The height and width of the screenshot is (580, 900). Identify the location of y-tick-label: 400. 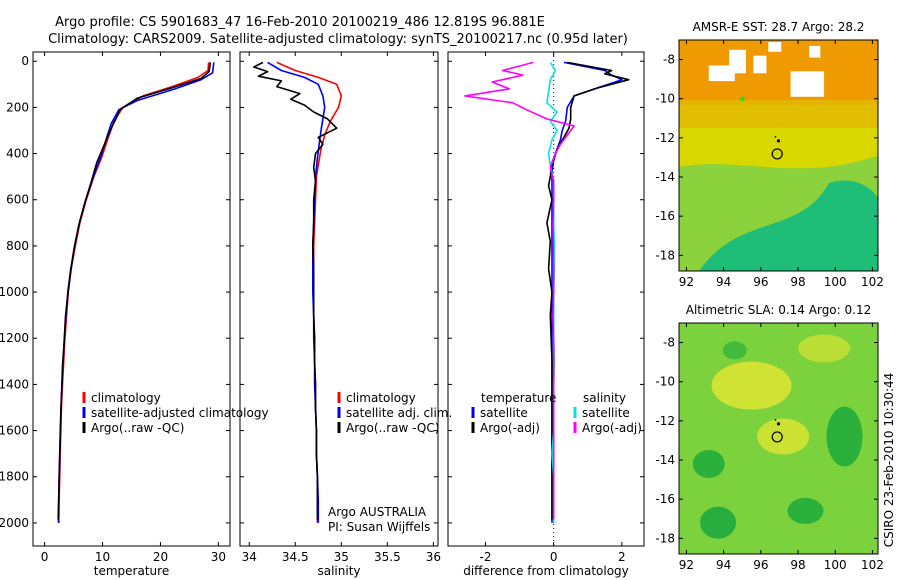
(17, 154).